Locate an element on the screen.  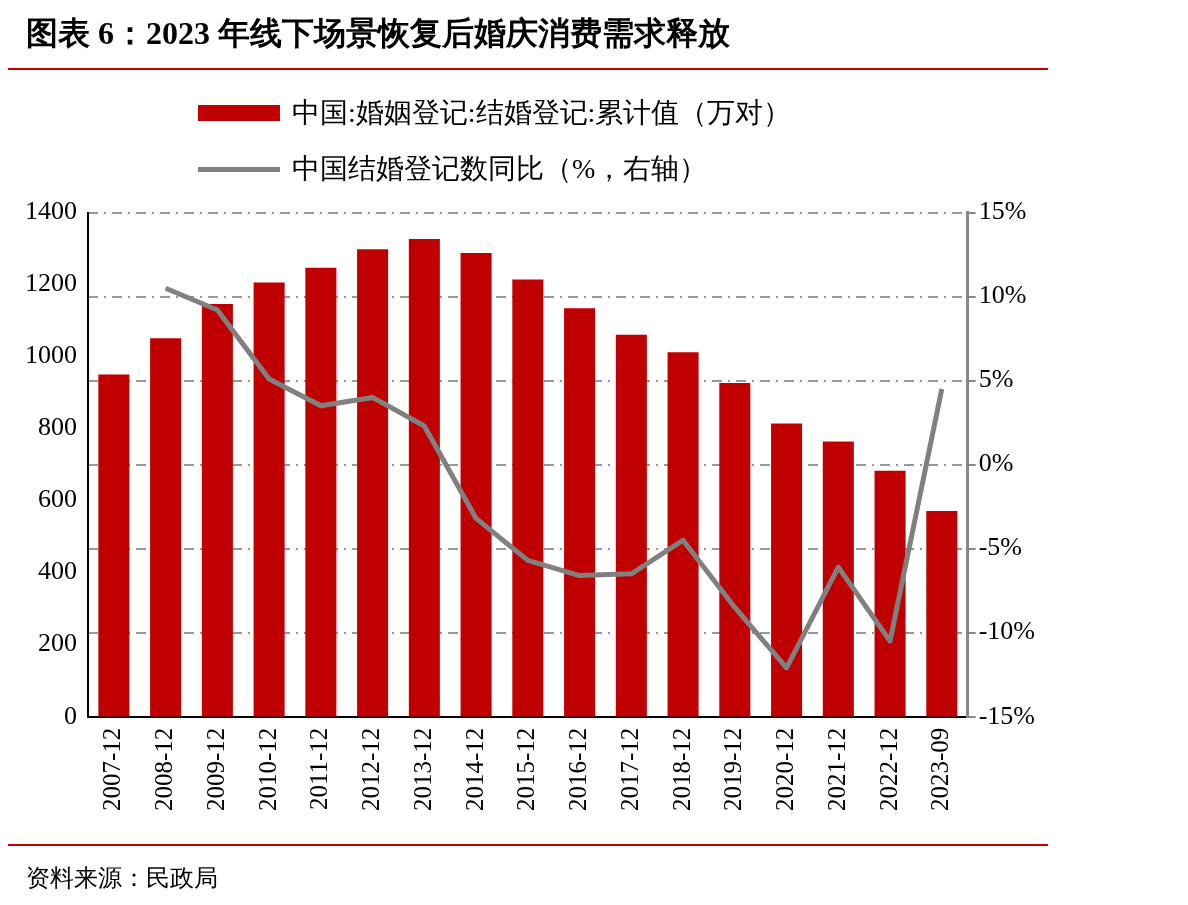
y2-tick-label: -10% is located at coordinates (1007, 631).